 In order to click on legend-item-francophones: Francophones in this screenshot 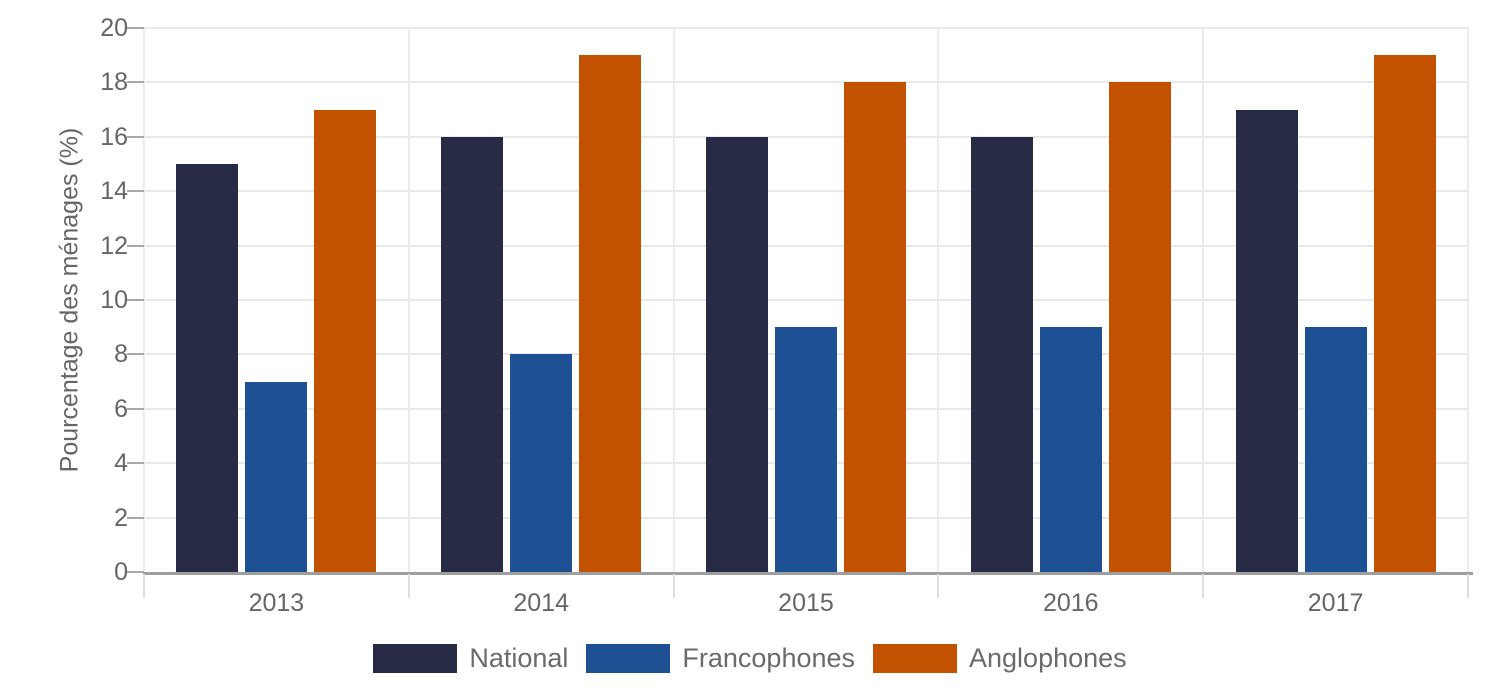, I will do `click(720, 658)`.